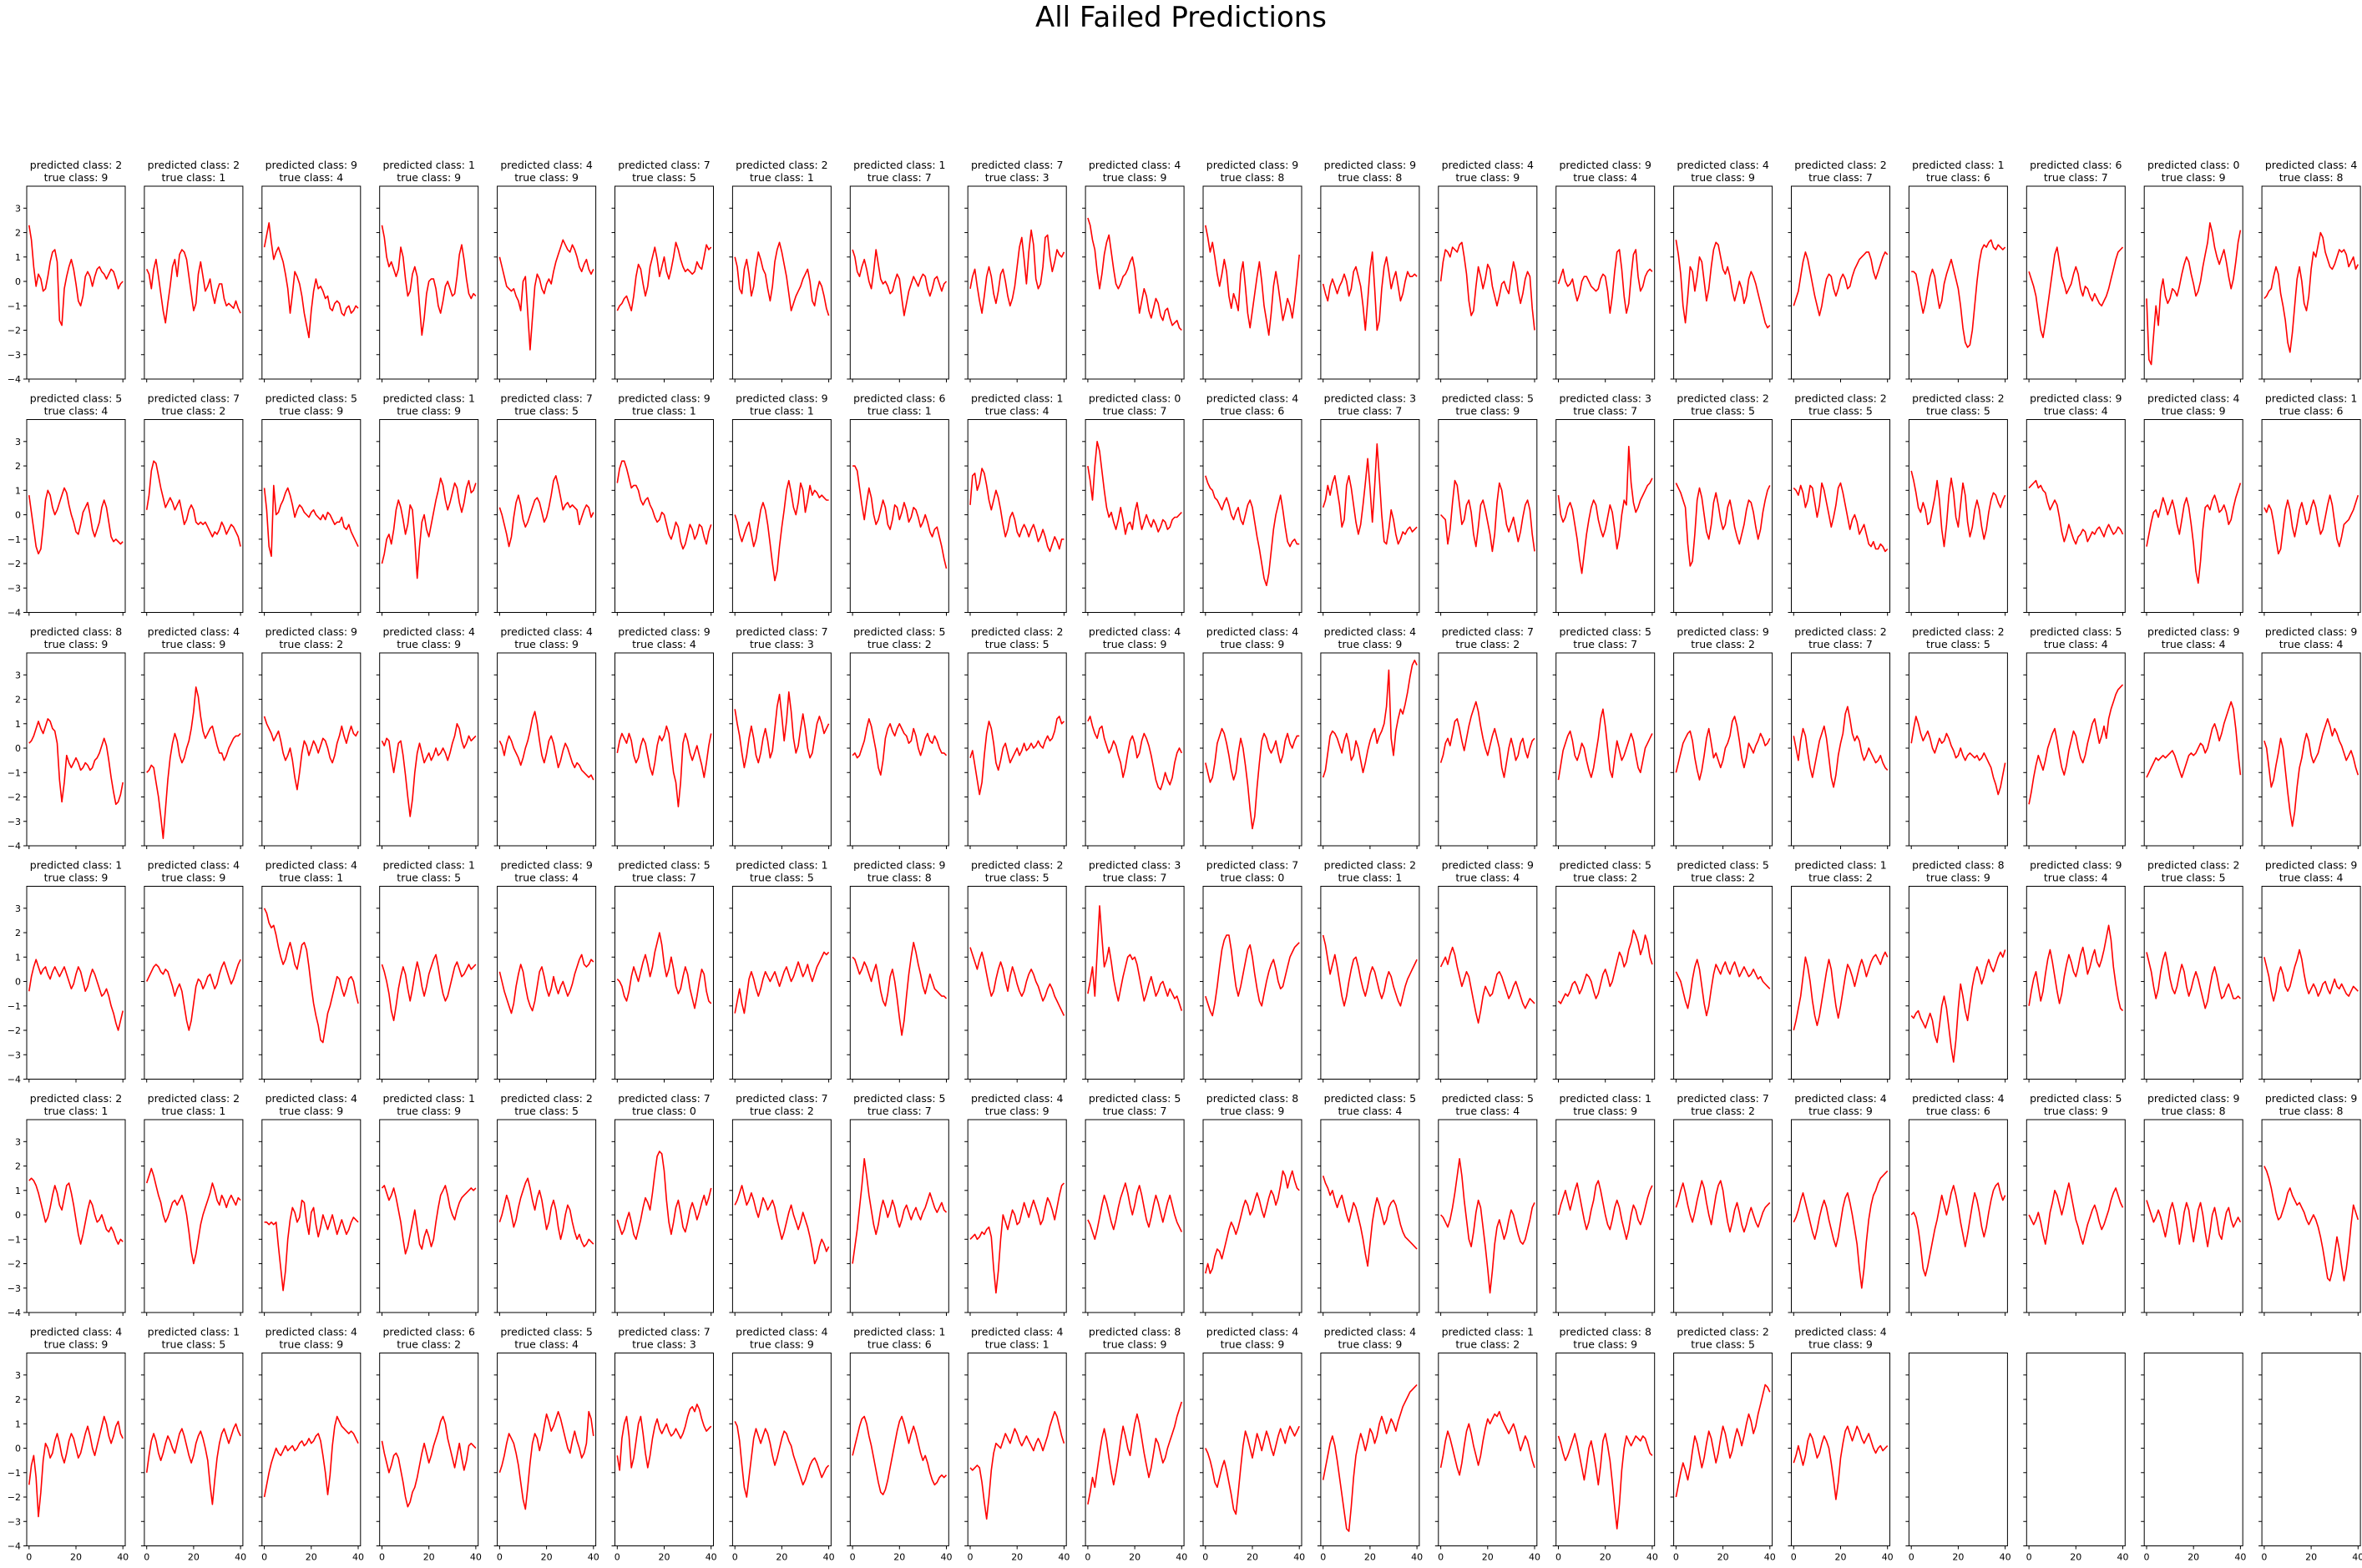 The image size is (2362, 1568). What do you see at coordinates (1535, 1557) in the screenshot?
I see `x-tick-label: 40` at bounding box center [1535, 1557].